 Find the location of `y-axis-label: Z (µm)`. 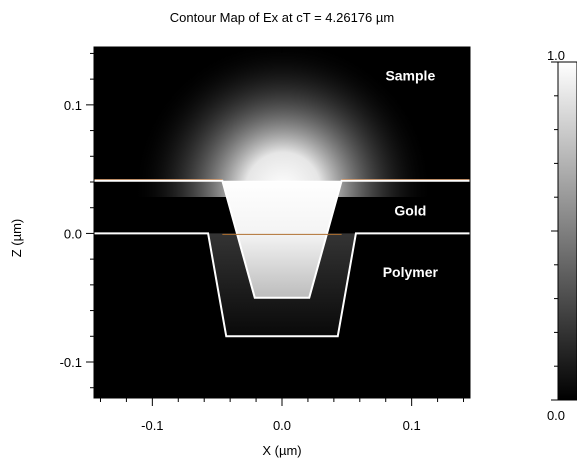

y-axis-label: Z (µm) is located at coordinates (16, 238).